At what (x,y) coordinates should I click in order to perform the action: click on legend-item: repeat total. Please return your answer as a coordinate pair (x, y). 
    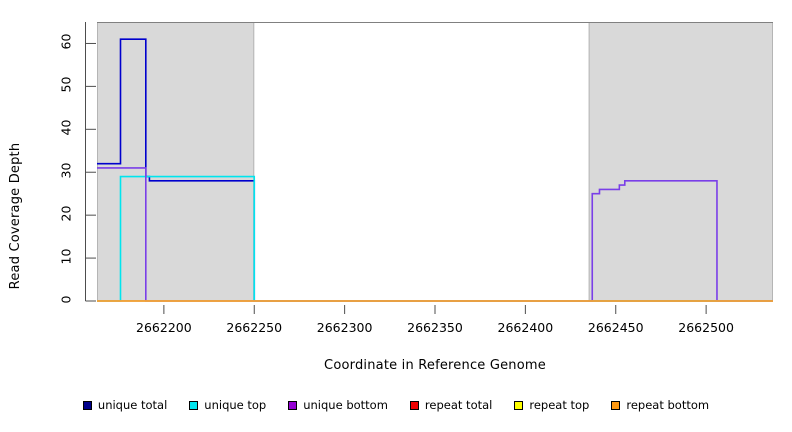
    Looking at the image, I should click on (451, 405).